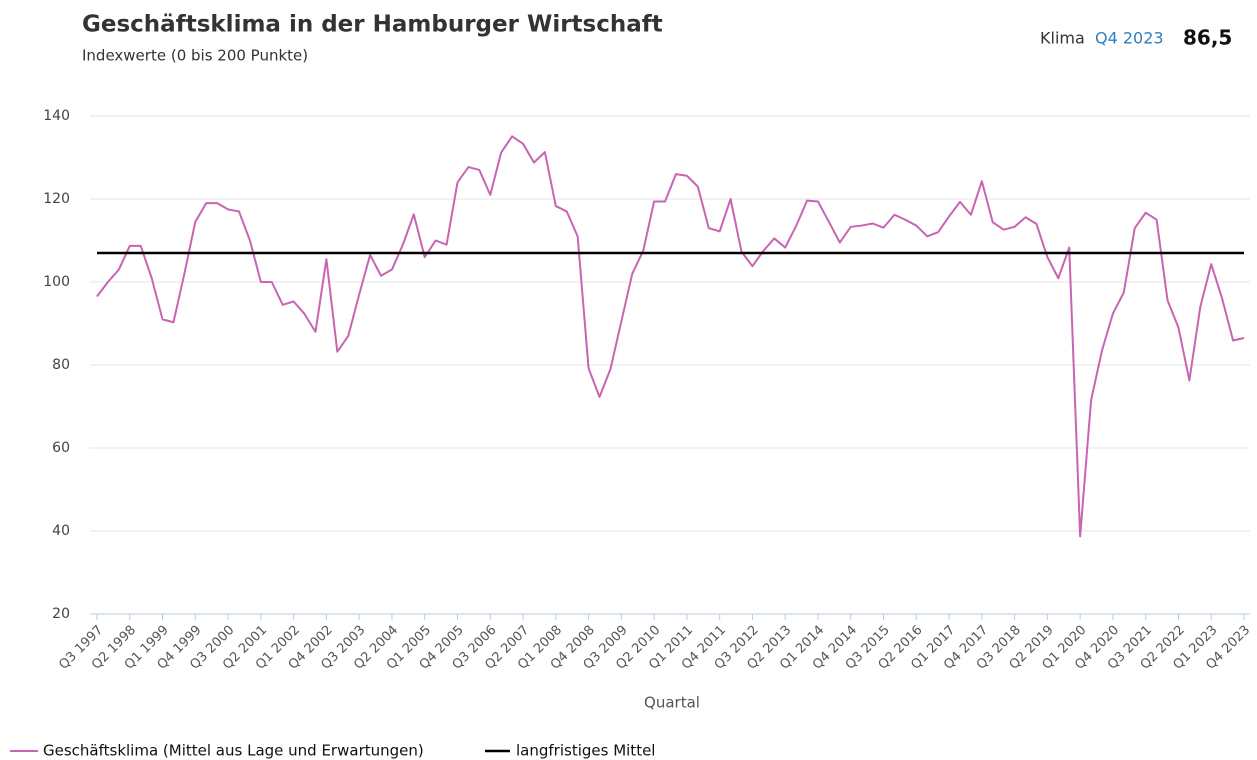 Image resolution: width=1257 pixels, height=760 pixels. What do you see at coordinates (585, 751) in the screenshot?
I see `legend-label: langfristiges Mittel` at bounding box center [585, 751].